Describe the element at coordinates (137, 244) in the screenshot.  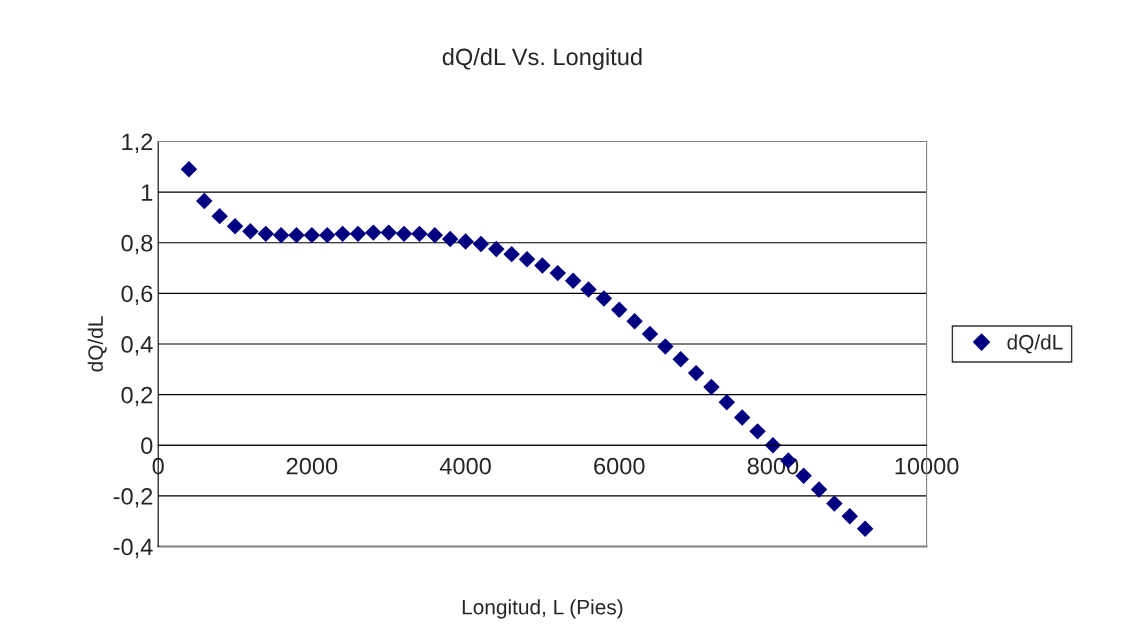
I see `y-tick-label: 0,8` at that location.